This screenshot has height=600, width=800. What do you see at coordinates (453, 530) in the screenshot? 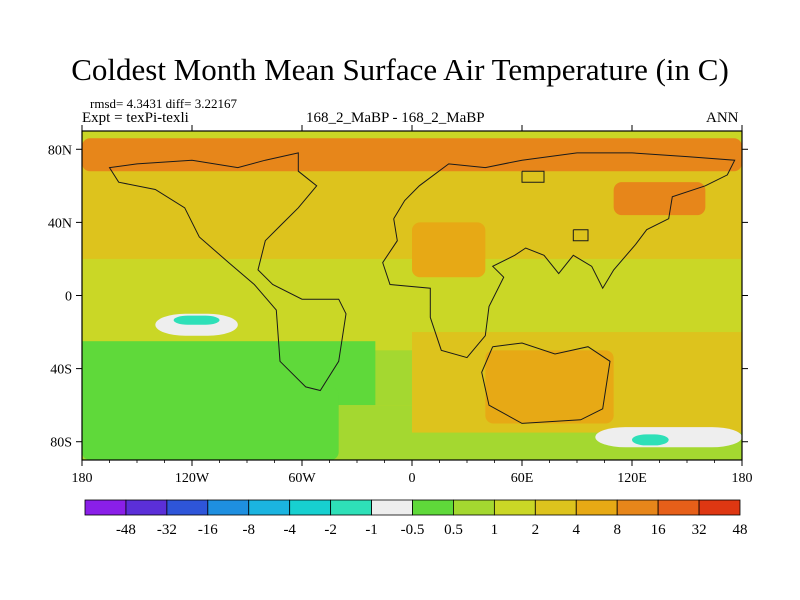
I see `colorbar-label-8: 0.5` at bounding box center [453, 530].